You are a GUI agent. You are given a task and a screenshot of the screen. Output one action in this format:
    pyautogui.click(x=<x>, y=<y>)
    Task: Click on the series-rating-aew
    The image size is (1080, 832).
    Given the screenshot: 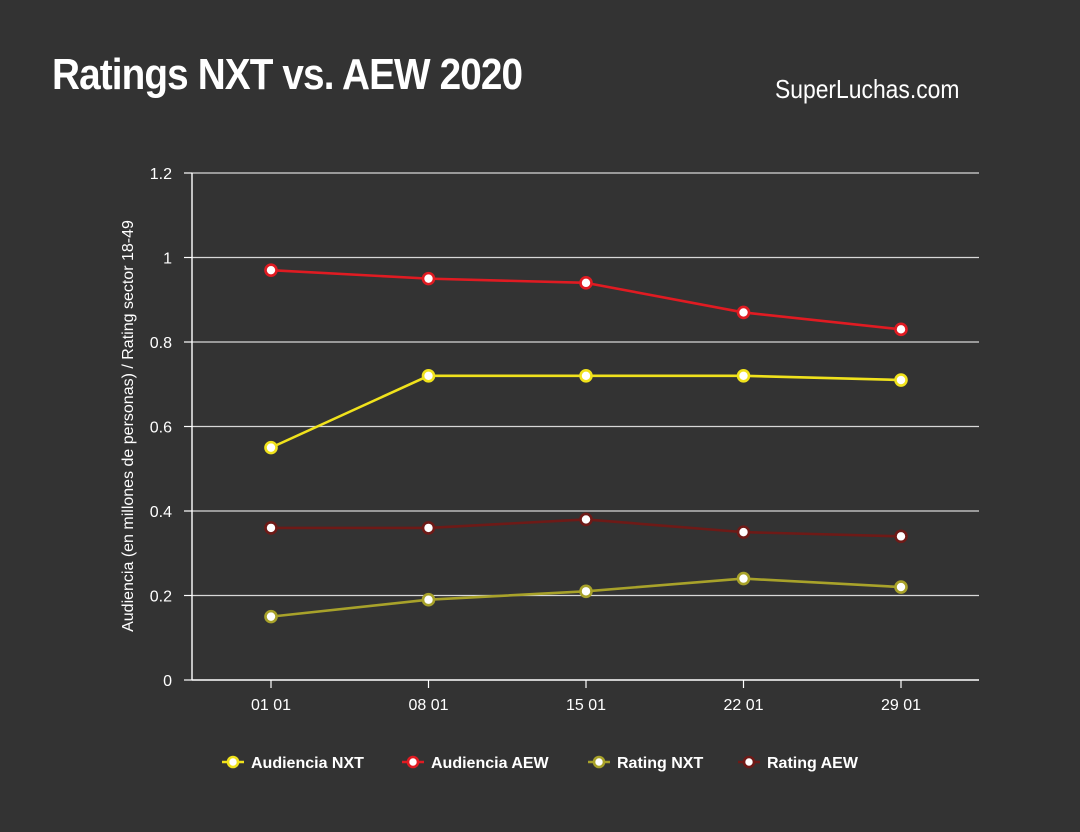 What is the action you would take?
    pyautogui.click(x=586, y=528)
    